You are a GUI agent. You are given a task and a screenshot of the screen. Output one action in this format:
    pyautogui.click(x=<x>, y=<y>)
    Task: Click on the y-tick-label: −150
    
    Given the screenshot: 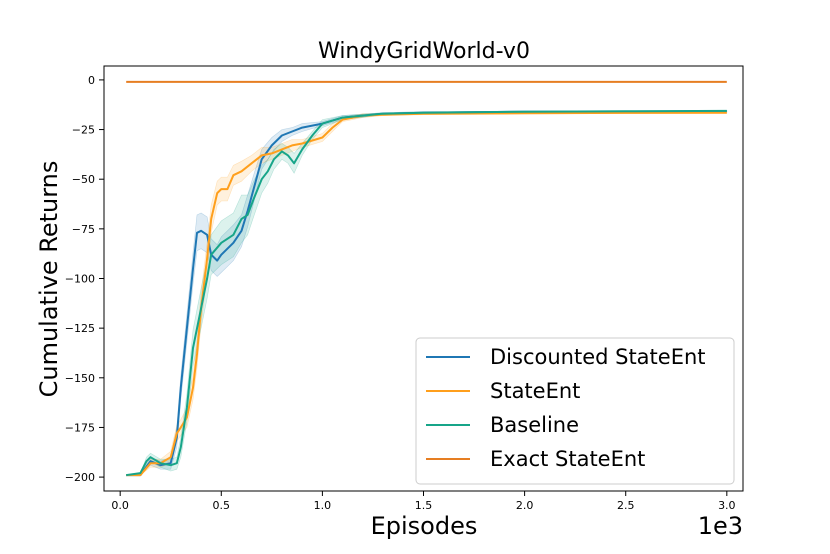 What is the action you would take?
    pyautogui.click(x=80, y=378)
    